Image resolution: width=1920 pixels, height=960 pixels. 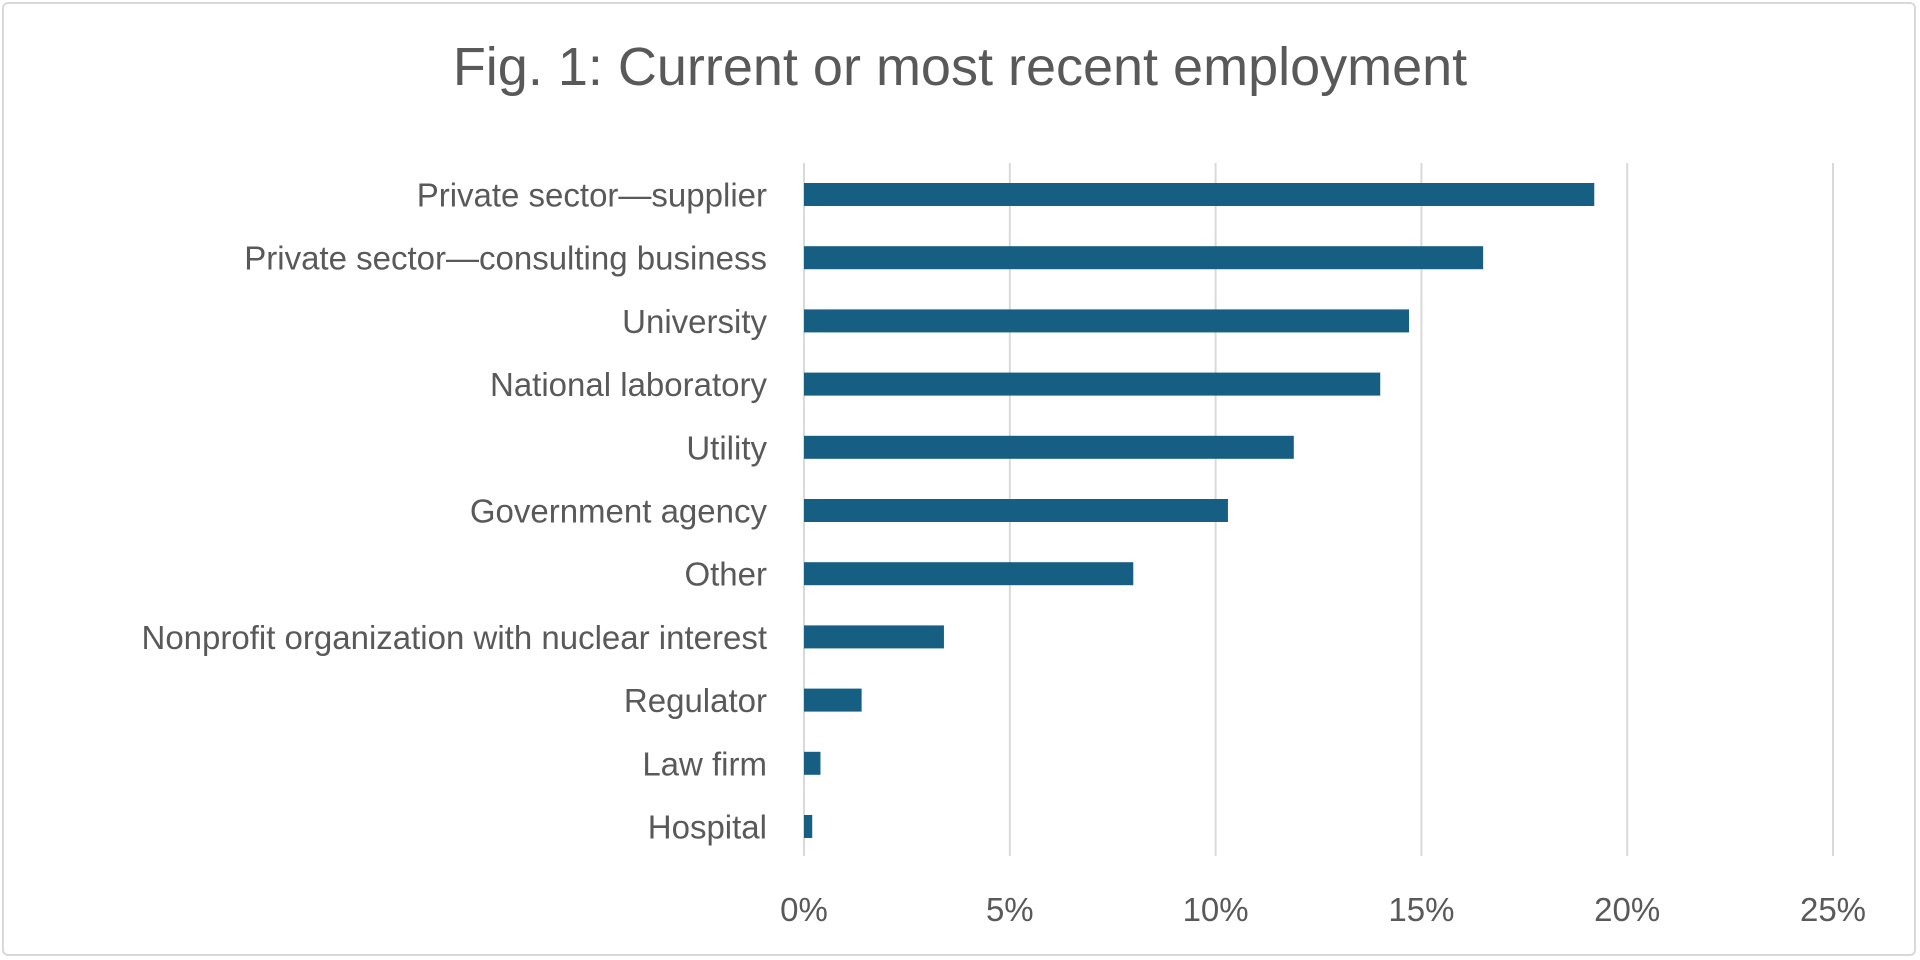 What do you see at coordinates (1010, 909) in the screenshot?
I see `x-tick-label: 5%` at bounding box center [1010, 909].